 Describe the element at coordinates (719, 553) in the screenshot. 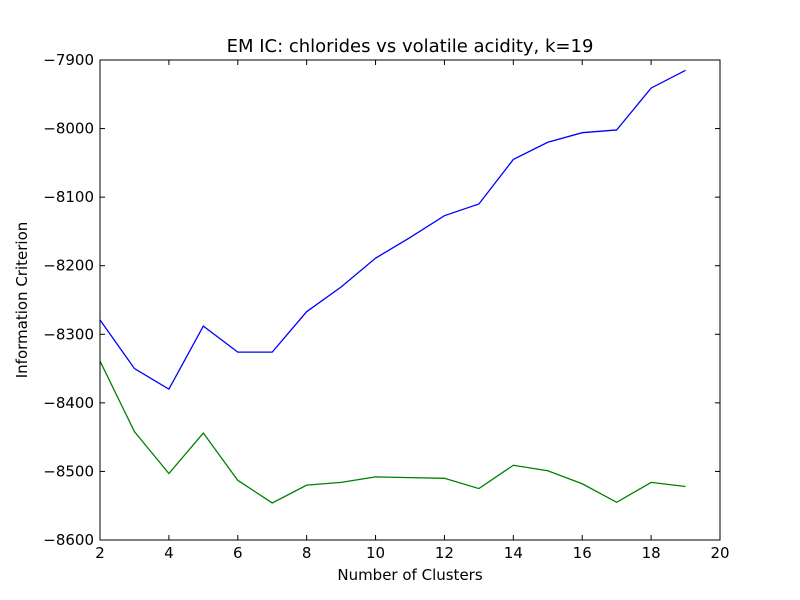

I see `x-tick-label: 20` at that location.